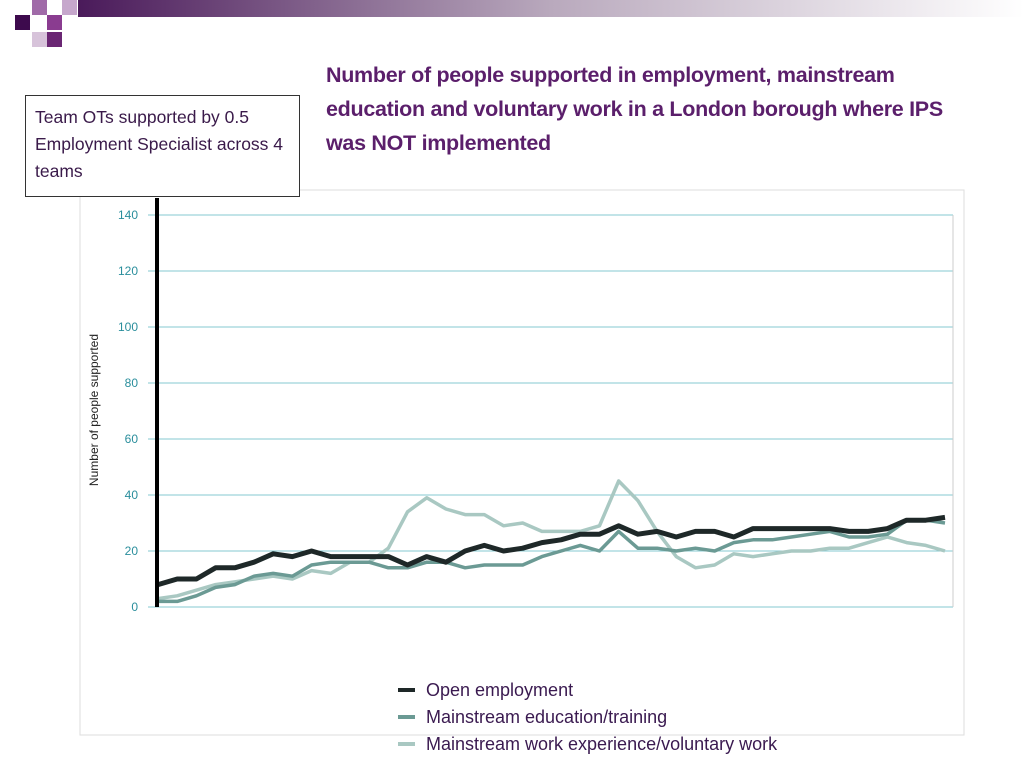 This screenshot has width=1024, height=768. I want to click on y-tick-label: 40, so click(132, 495).